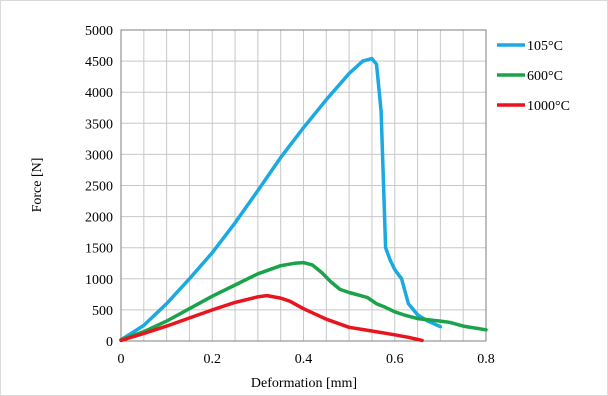 This screenshot has width=608, height=396. I want to click on y-tick-label: 4500, so click(99, 62).